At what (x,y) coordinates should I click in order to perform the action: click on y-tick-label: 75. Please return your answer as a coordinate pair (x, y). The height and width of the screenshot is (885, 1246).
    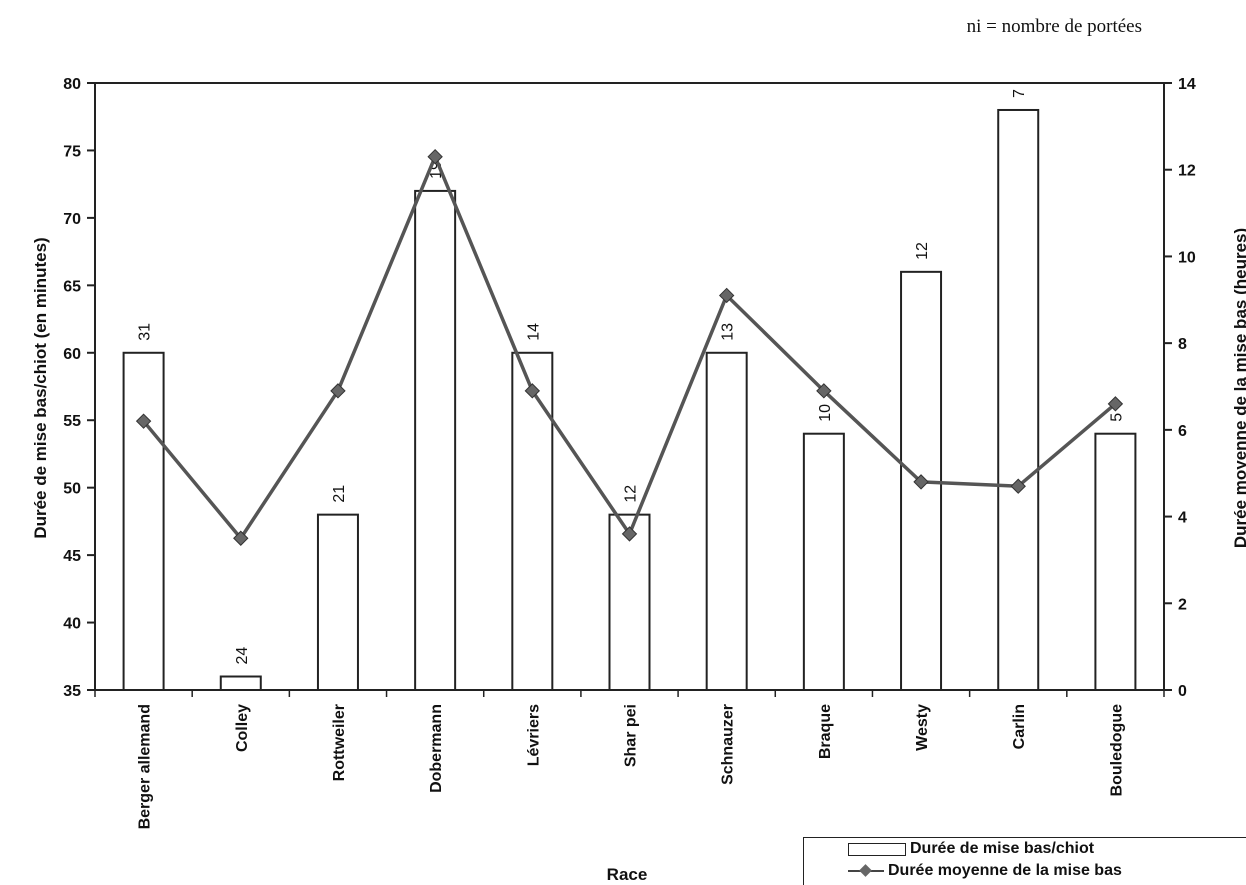
    Looking at the image, I should click on (72, 151).